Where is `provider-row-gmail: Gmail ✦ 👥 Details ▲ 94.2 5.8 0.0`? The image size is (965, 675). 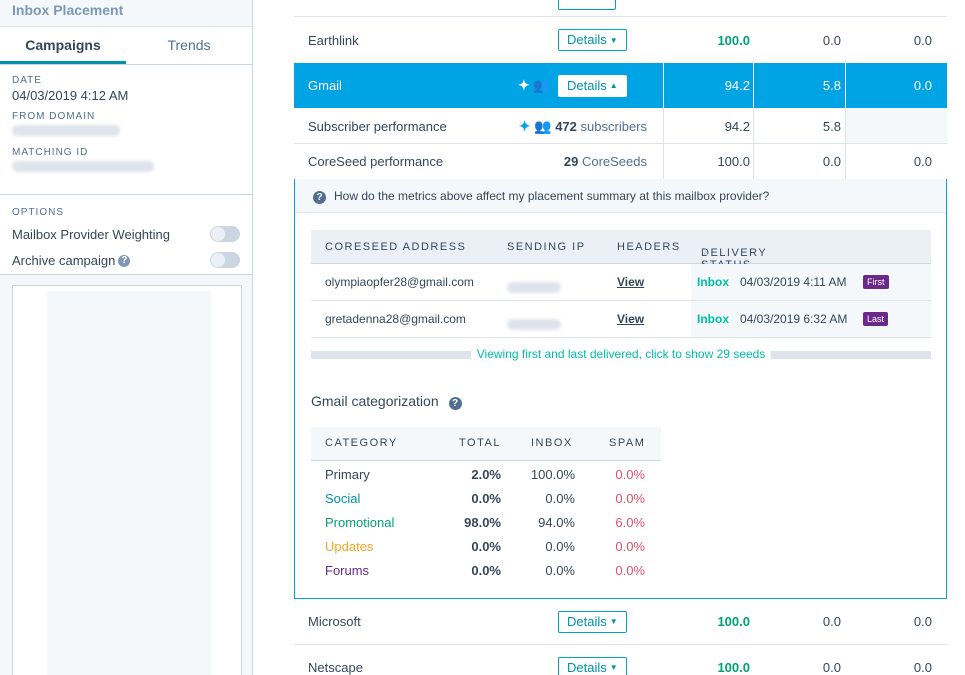 provider-row-gmail: Gmail ✦ 👥 Details ▲ 94.2 5.8 0.0 is located at coordinates (620, 85).